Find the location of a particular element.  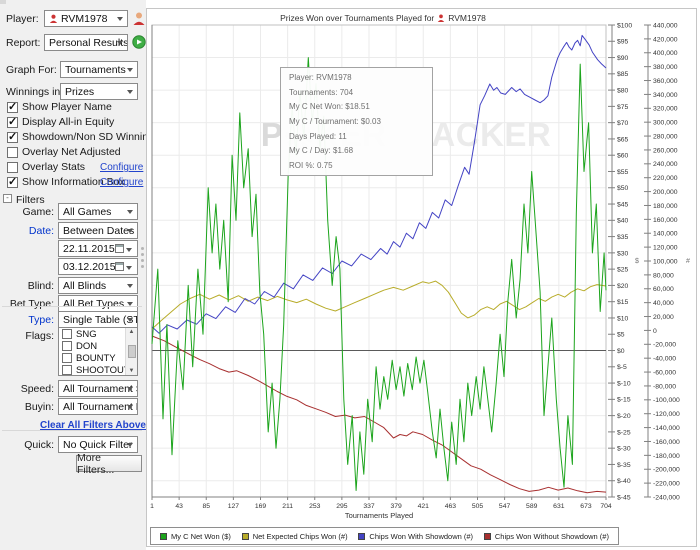

configure-infobox-link: Configure is located at coordinates (122, 182).